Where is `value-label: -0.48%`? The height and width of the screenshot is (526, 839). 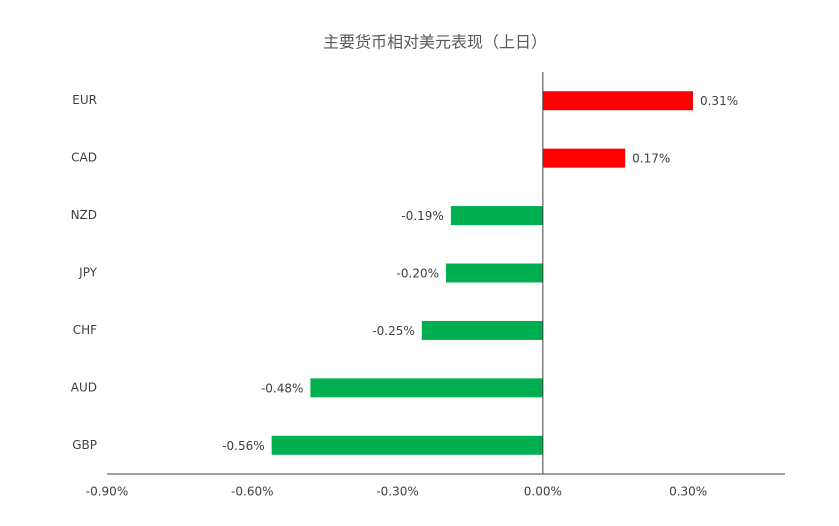
value-label: -0.48% is located at coordinates (282, 388).